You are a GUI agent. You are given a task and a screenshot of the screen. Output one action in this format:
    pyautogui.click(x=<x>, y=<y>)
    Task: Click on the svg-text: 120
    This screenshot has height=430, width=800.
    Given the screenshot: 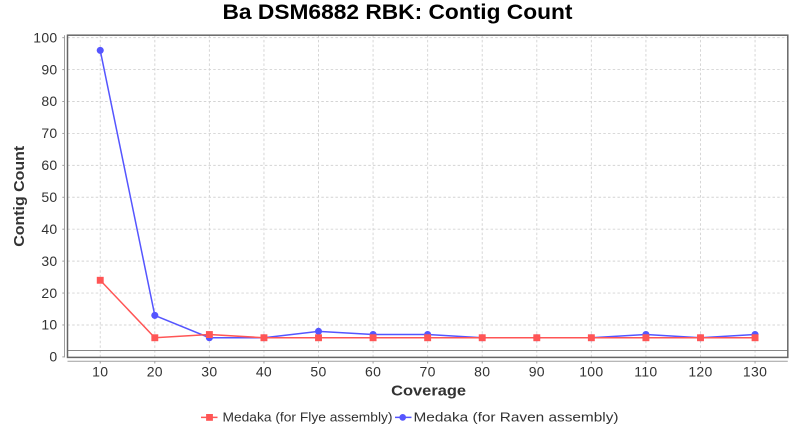 What is the action you would take?
    pyautogui.click(x=700, y=371)
    